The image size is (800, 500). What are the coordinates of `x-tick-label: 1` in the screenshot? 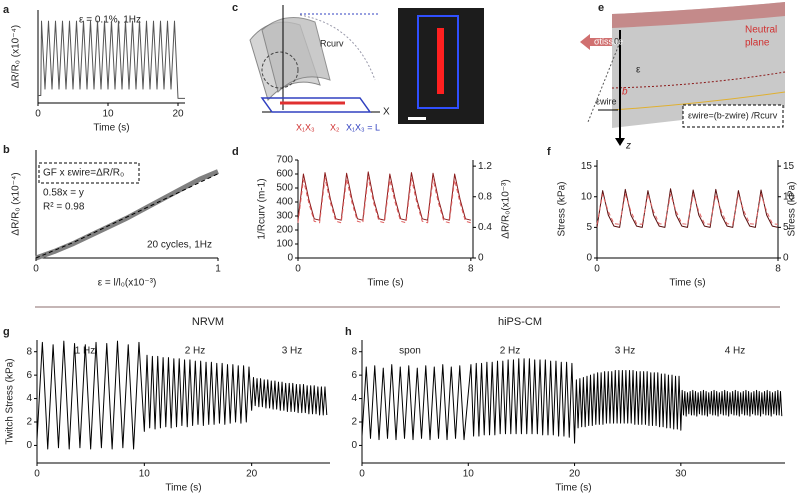 It's located at (218, 269).